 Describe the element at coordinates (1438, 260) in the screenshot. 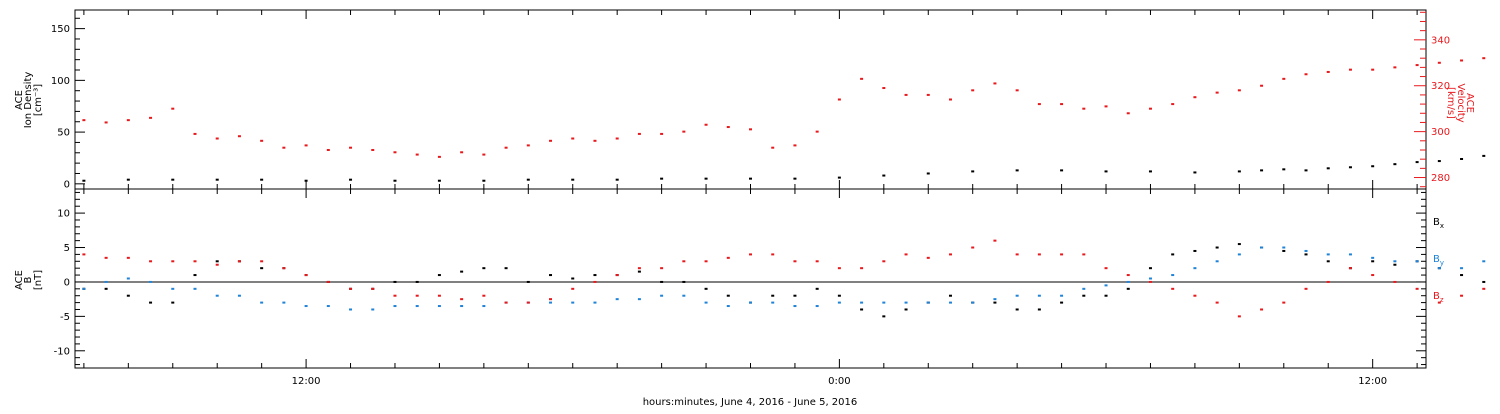

I see `legend: Bx By Bz` at that location.